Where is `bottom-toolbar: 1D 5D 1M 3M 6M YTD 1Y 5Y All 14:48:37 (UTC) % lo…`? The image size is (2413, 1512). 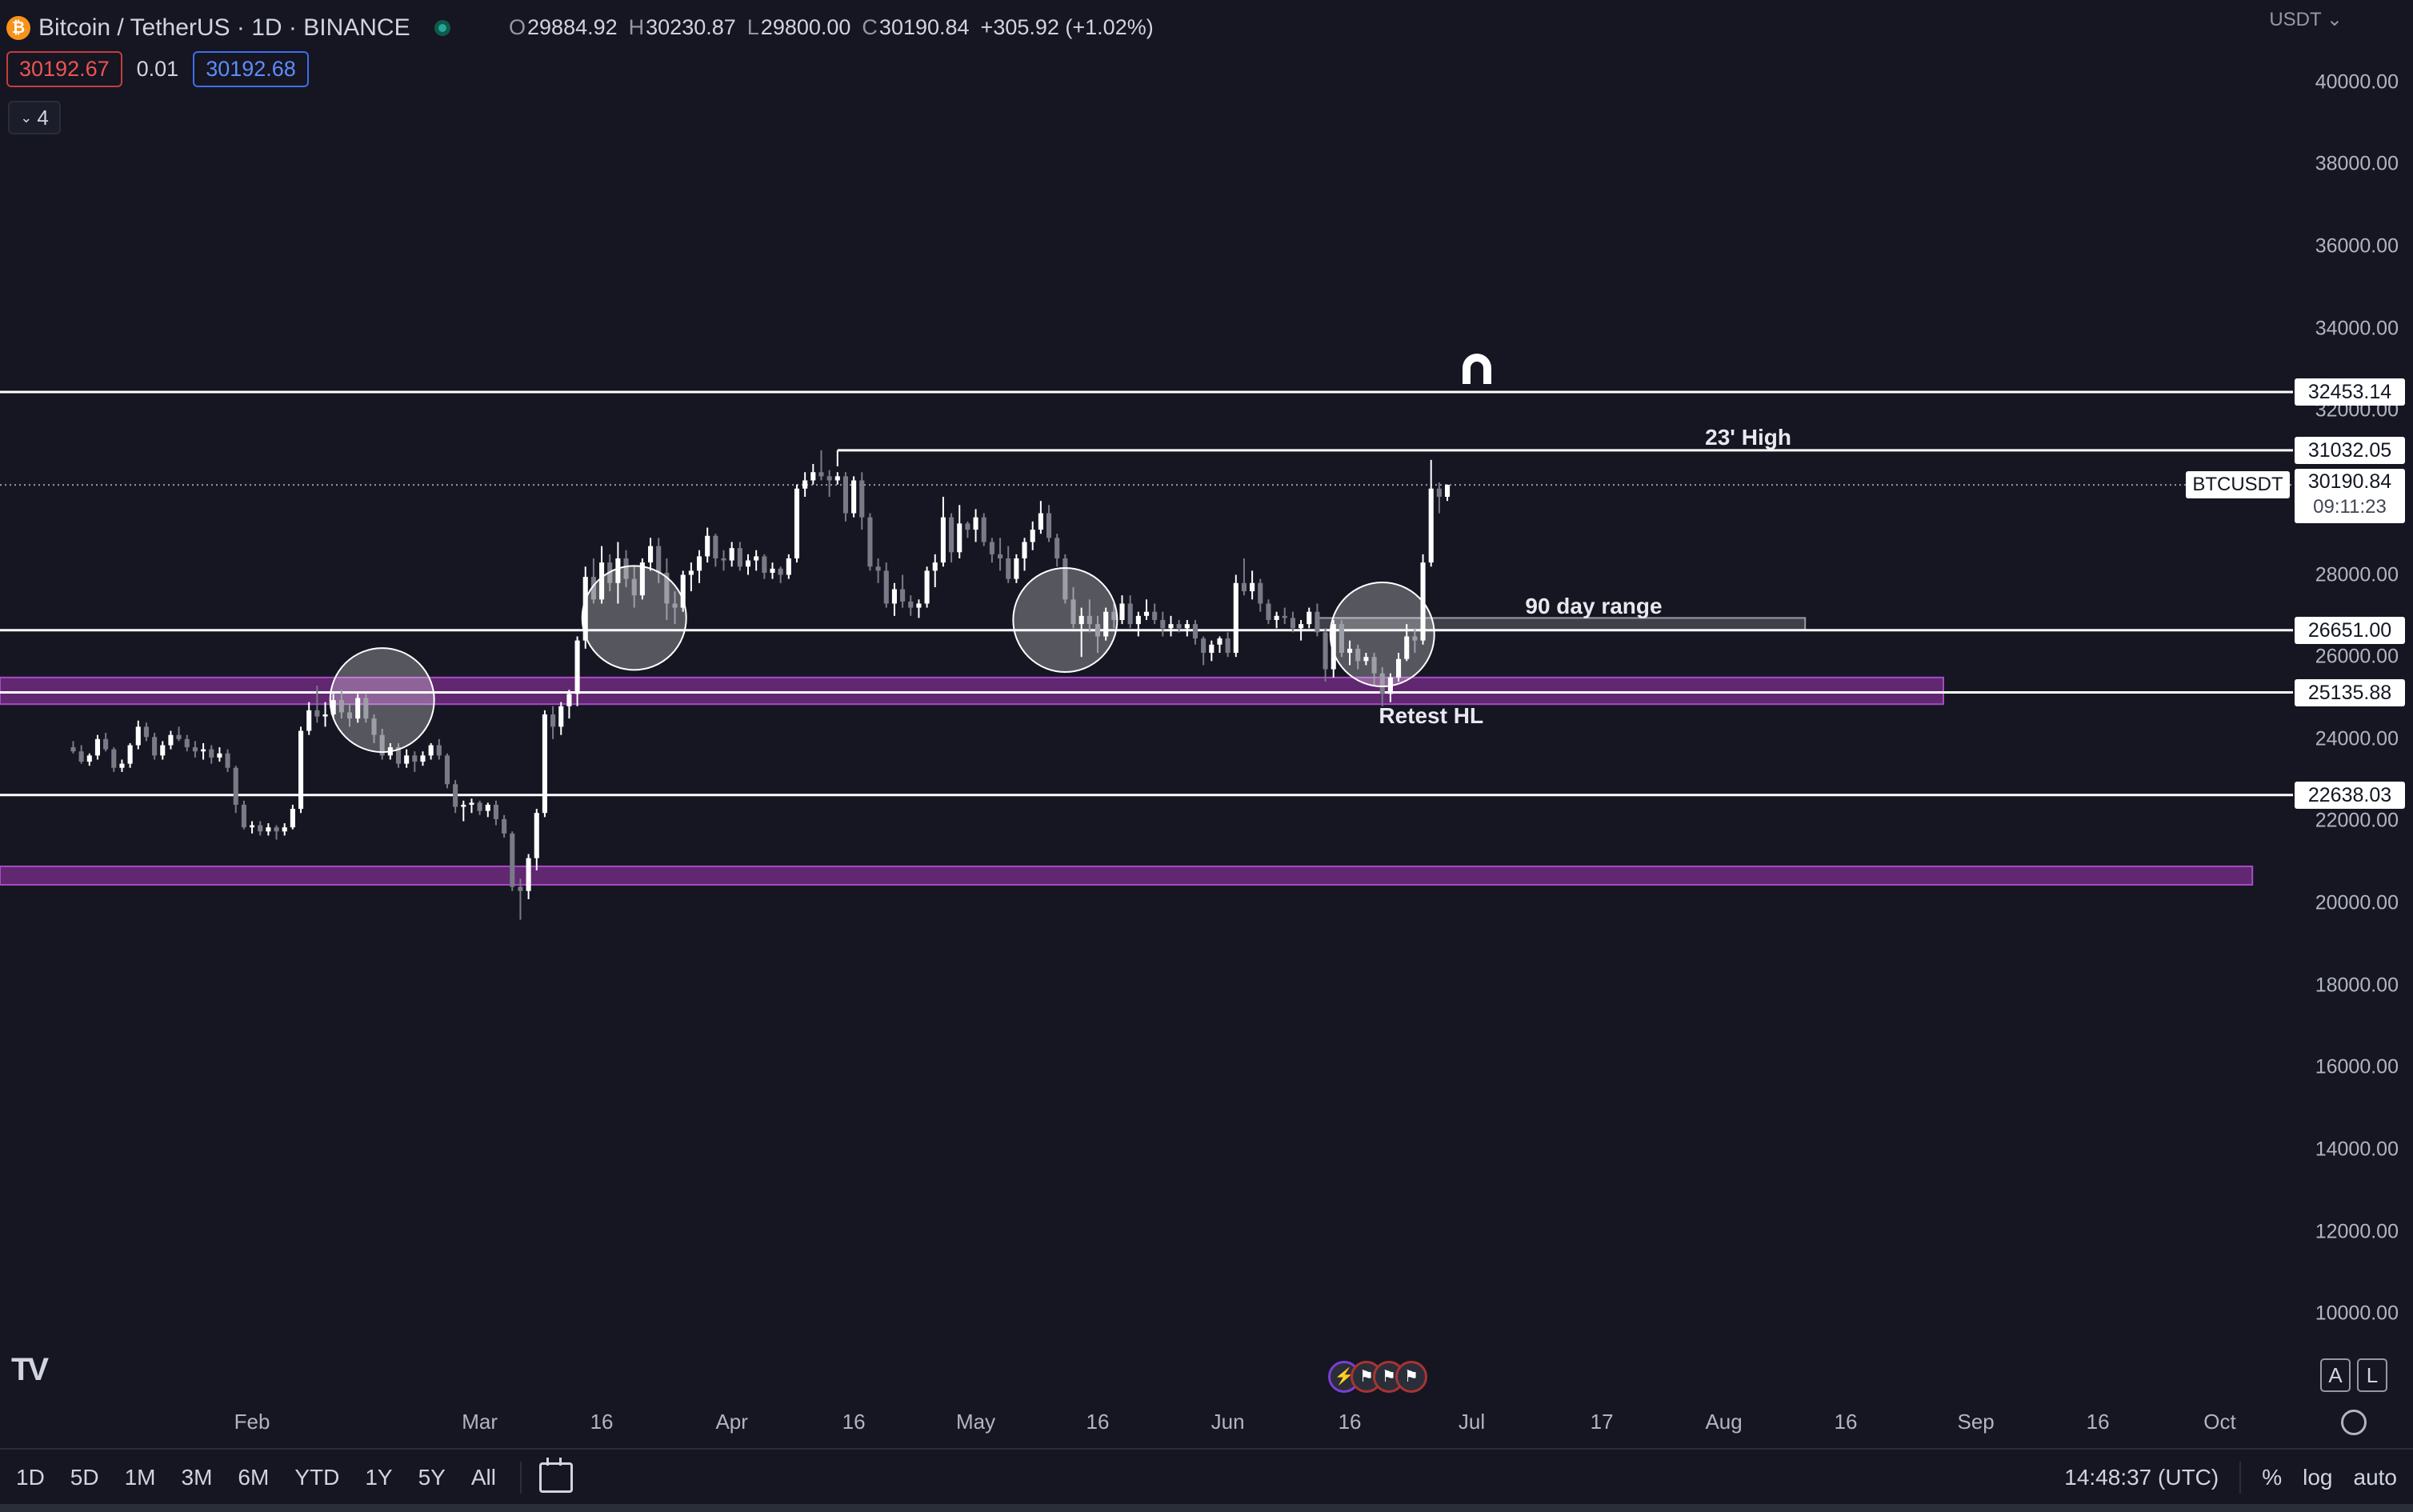
bottom-toolbar: 1D 5D 1M 3M 6M YTD 1Y 5Y All 14:48:37 (UTC) % lo… is located at coordinates (1206, 1477).